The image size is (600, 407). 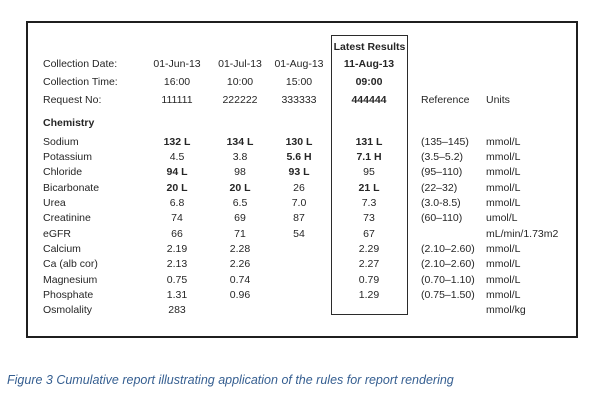 I want to click on value-col1: 94 L, so click(x=177, y=172).